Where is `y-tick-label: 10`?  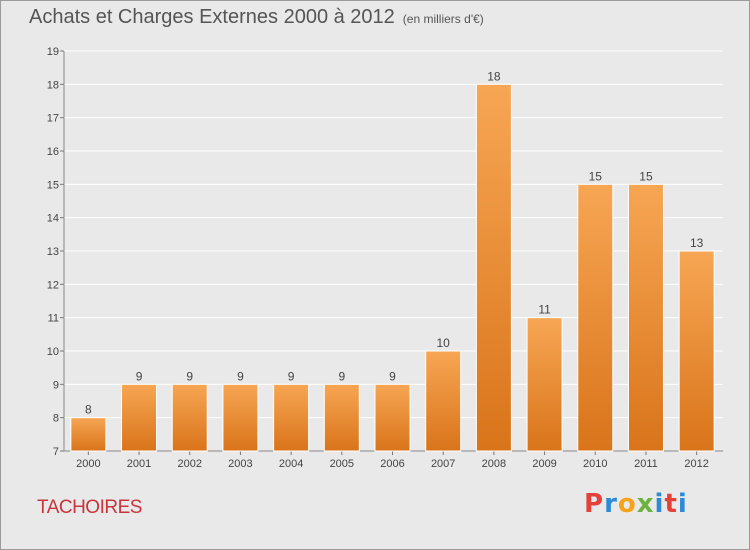 y-tick-label: 10 is located at coordinates (53, 352).